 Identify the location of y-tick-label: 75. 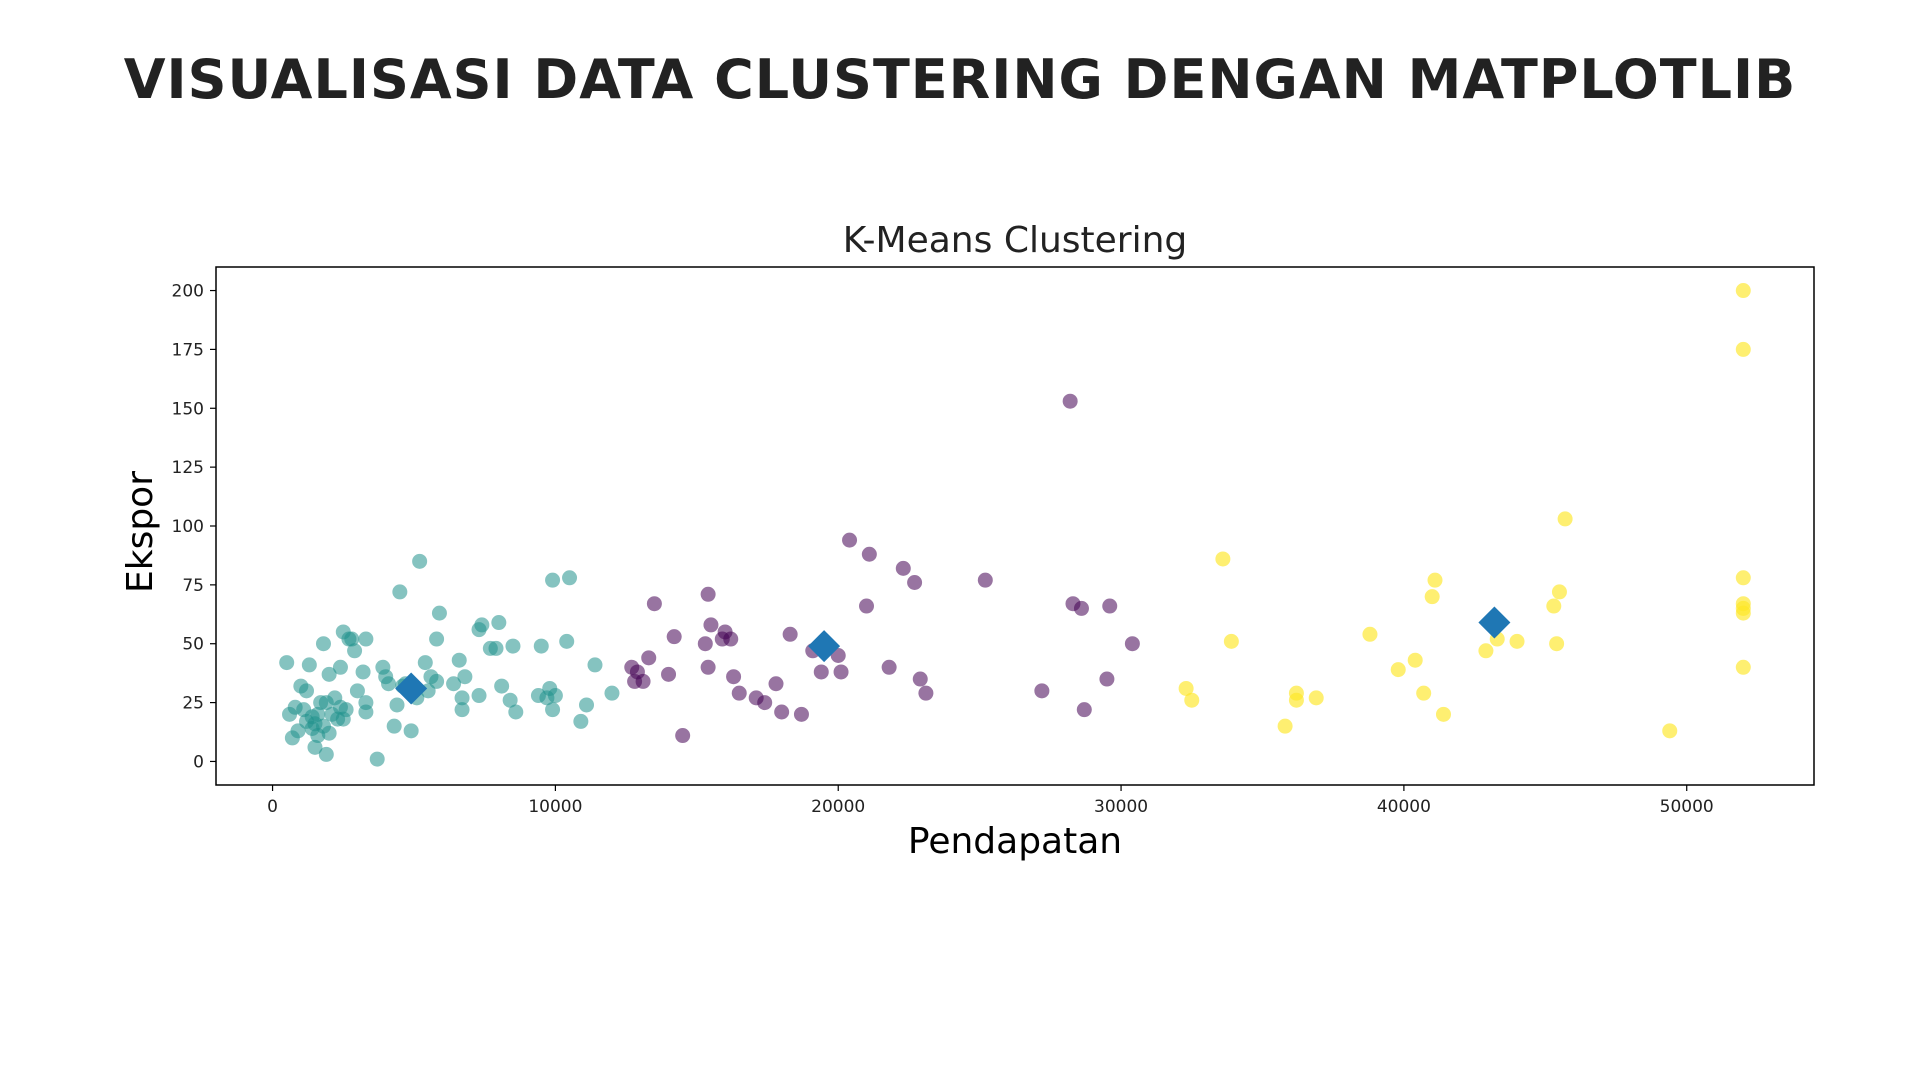
(193, 586).